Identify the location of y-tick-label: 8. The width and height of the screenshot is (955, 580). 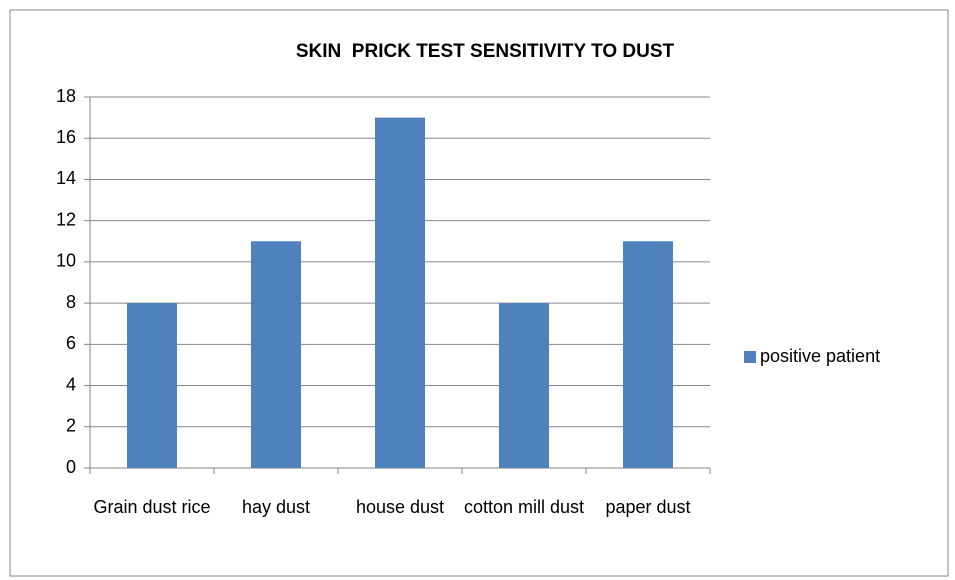
(71, 302).